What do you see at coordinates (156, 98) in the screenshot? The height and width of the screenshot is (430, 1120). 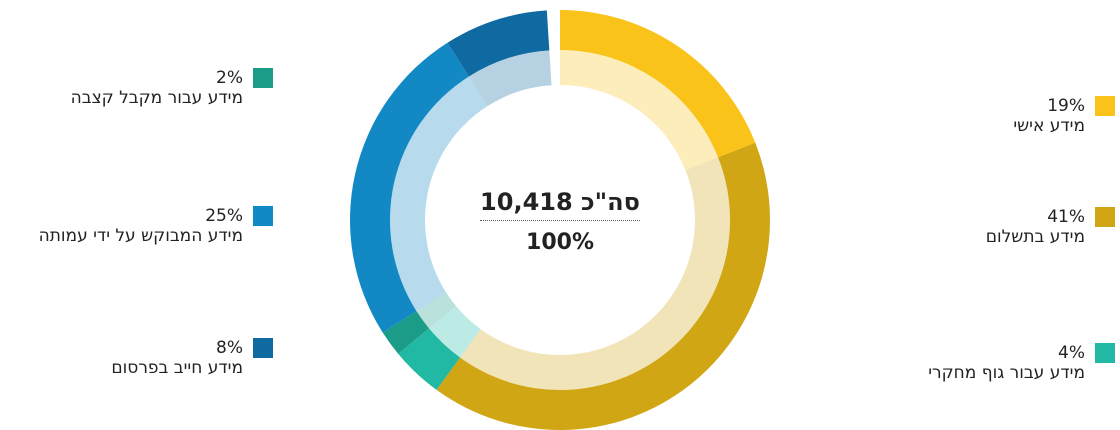 I see `legend-label: מידע עבור מקבל קצבה` at bounding box center [156, 98].